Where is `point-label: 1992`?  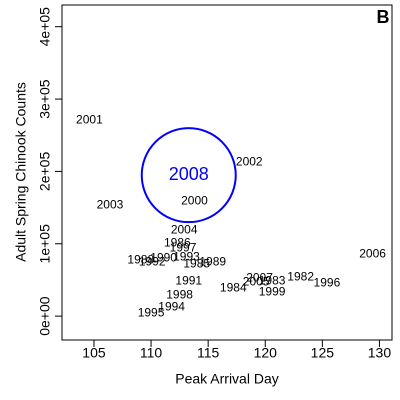 point-label: 1992 is located at coordinates (152, 261).